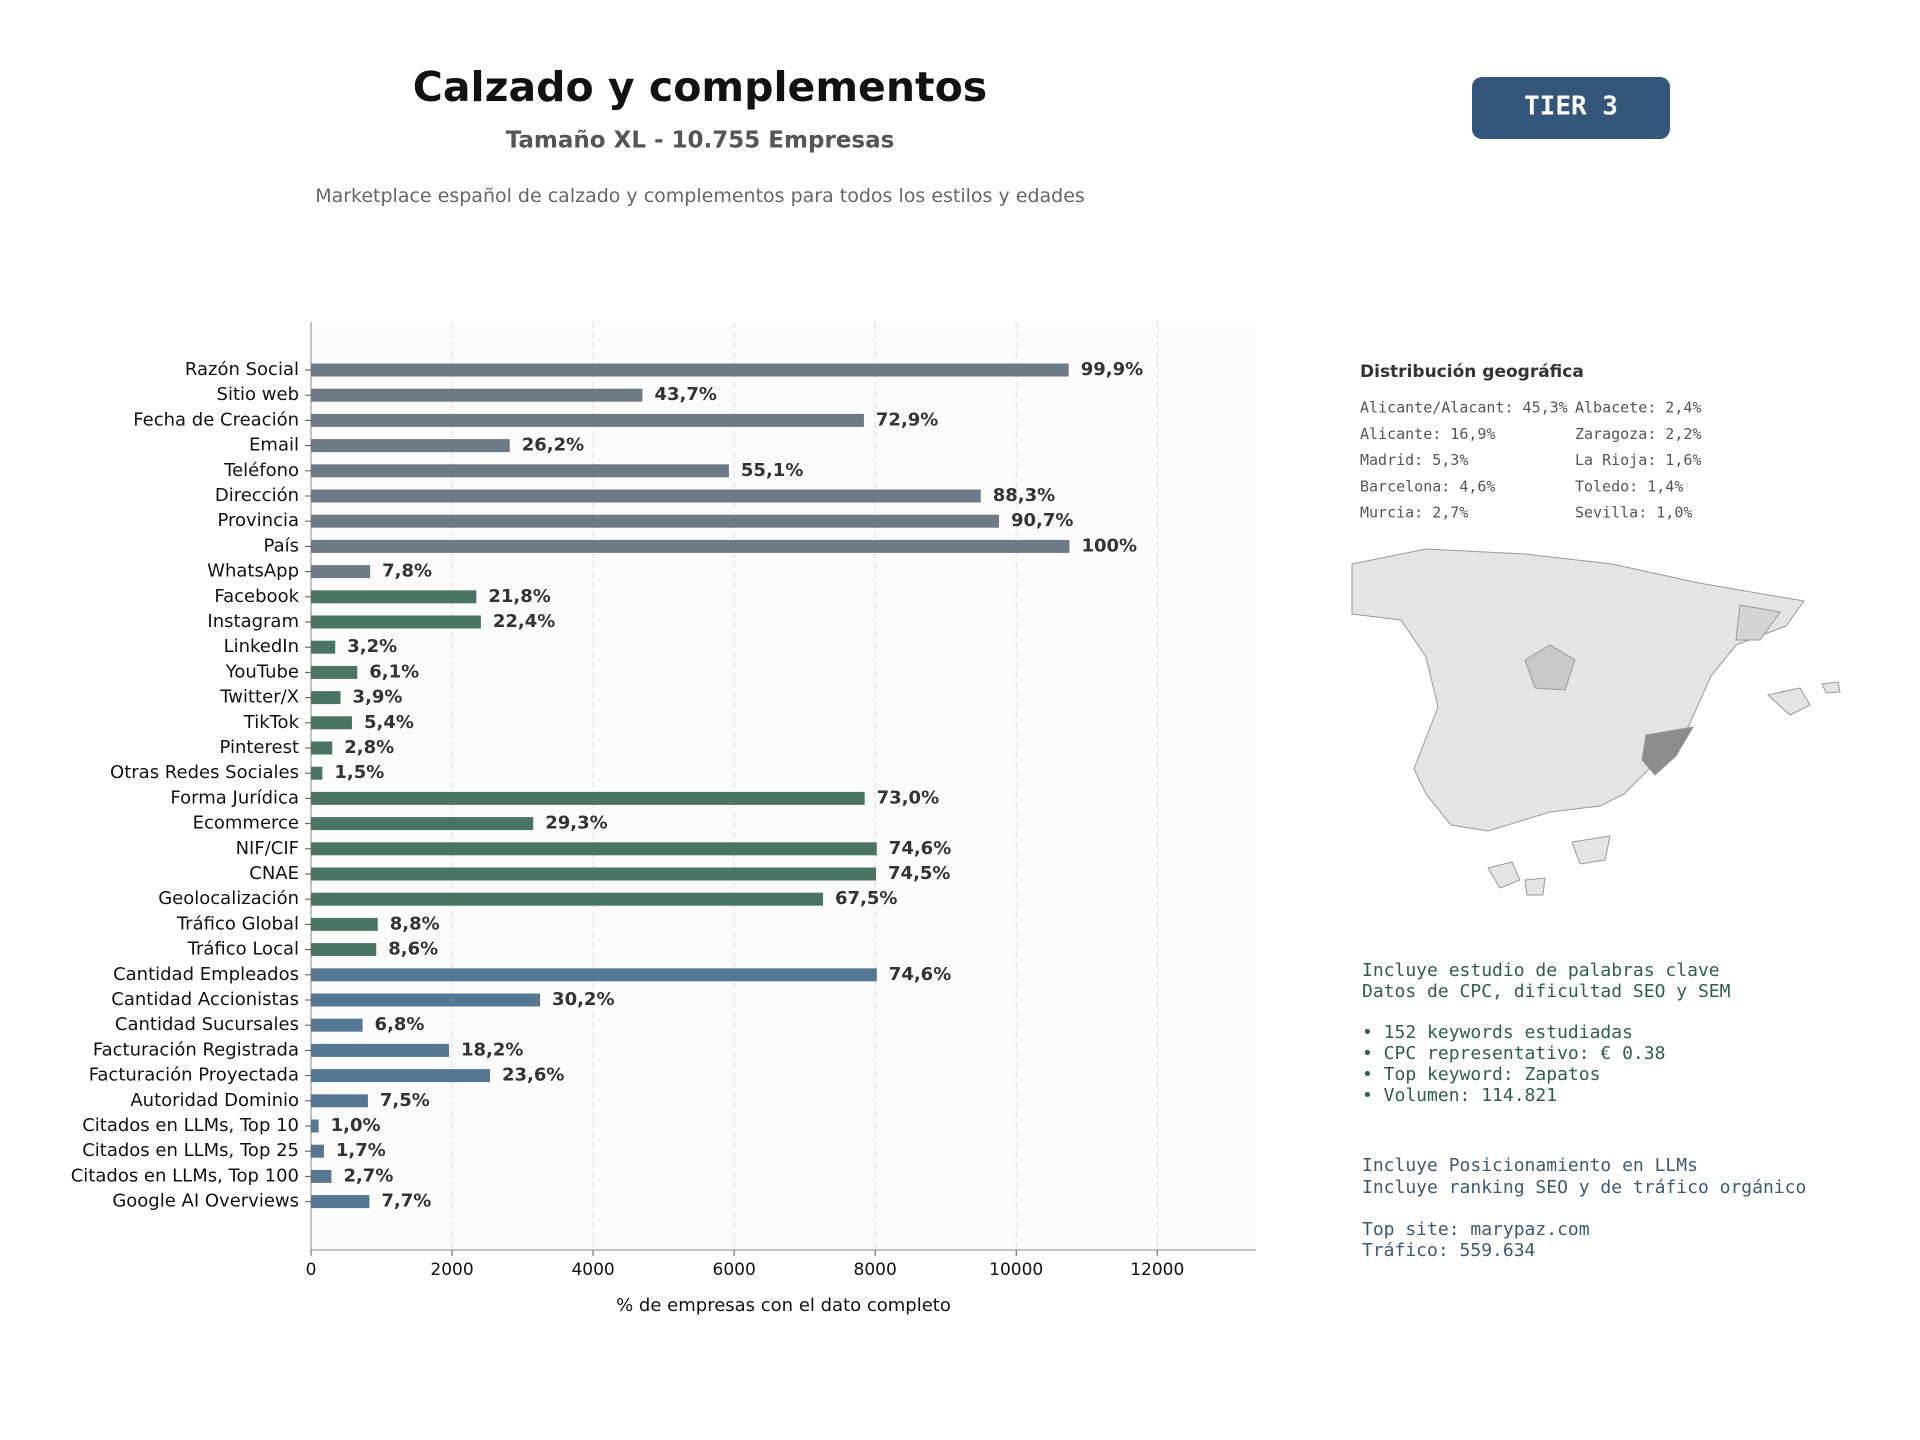 This screenshot has height=1440, width=1920. I want to click on geo-item: Zaragoza: 2,2%, so click(1638, 434).